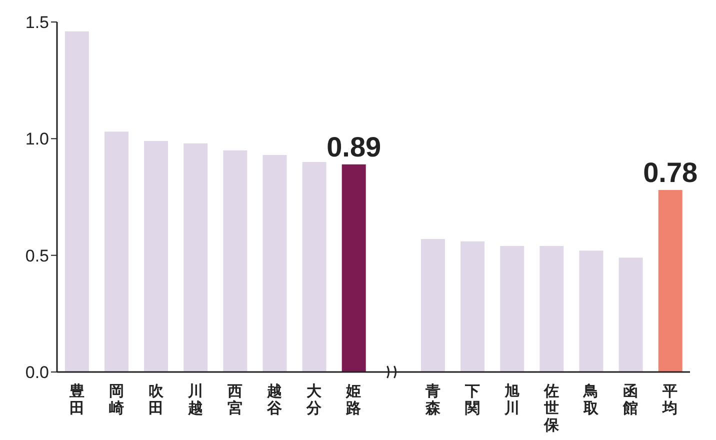 Image resolution: width=716 pixels, height=440 pixels. What do you see at coordinates (551, 408) in the screenshot?
I see `x-tick-label: 佐世保` at bounding box center [551, 408].